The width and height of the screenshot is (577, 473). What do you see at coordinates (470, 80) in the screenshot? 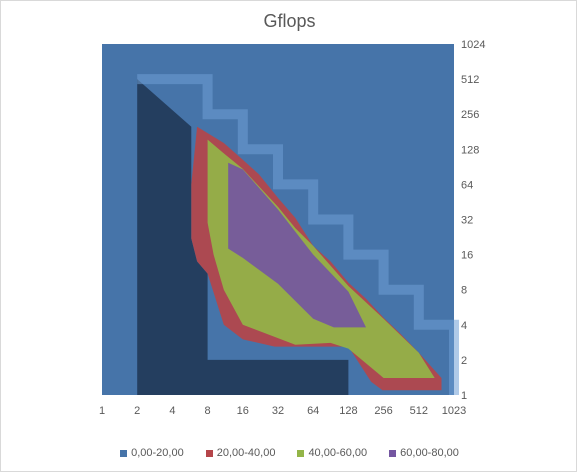
I see `y-tick-label: 512` at bounding box center [470, 80].